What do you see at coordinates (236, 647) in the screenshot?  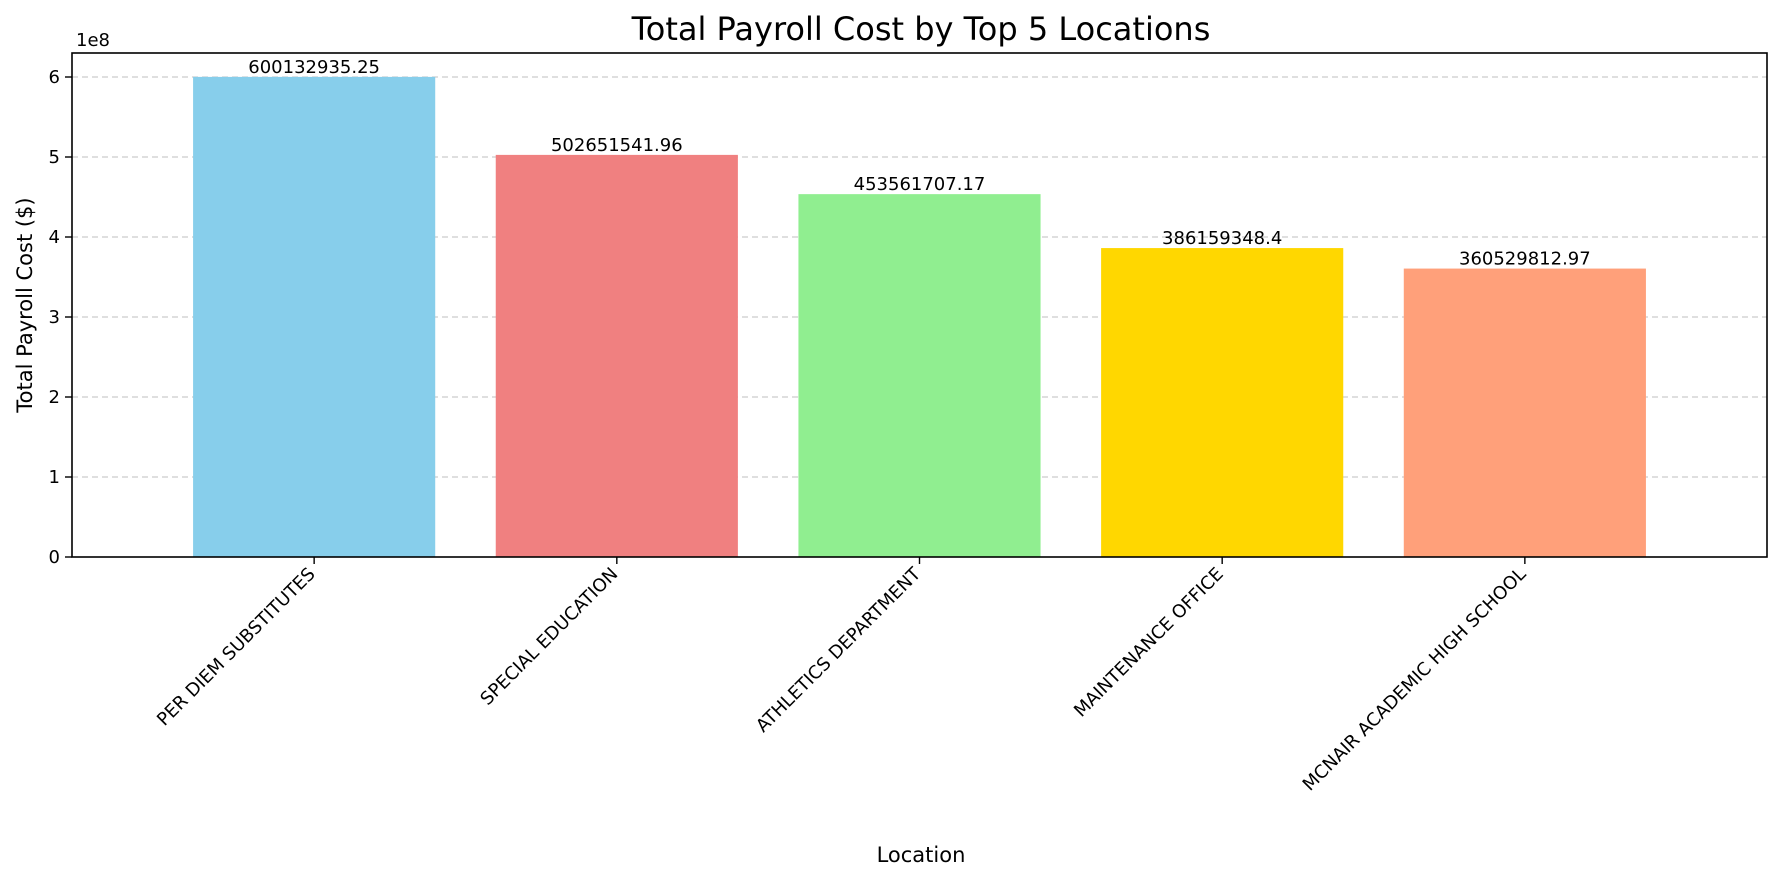 I see `x-tick-label: PER DIEM SUBSTITUTES` at bounding box center [236, 647].